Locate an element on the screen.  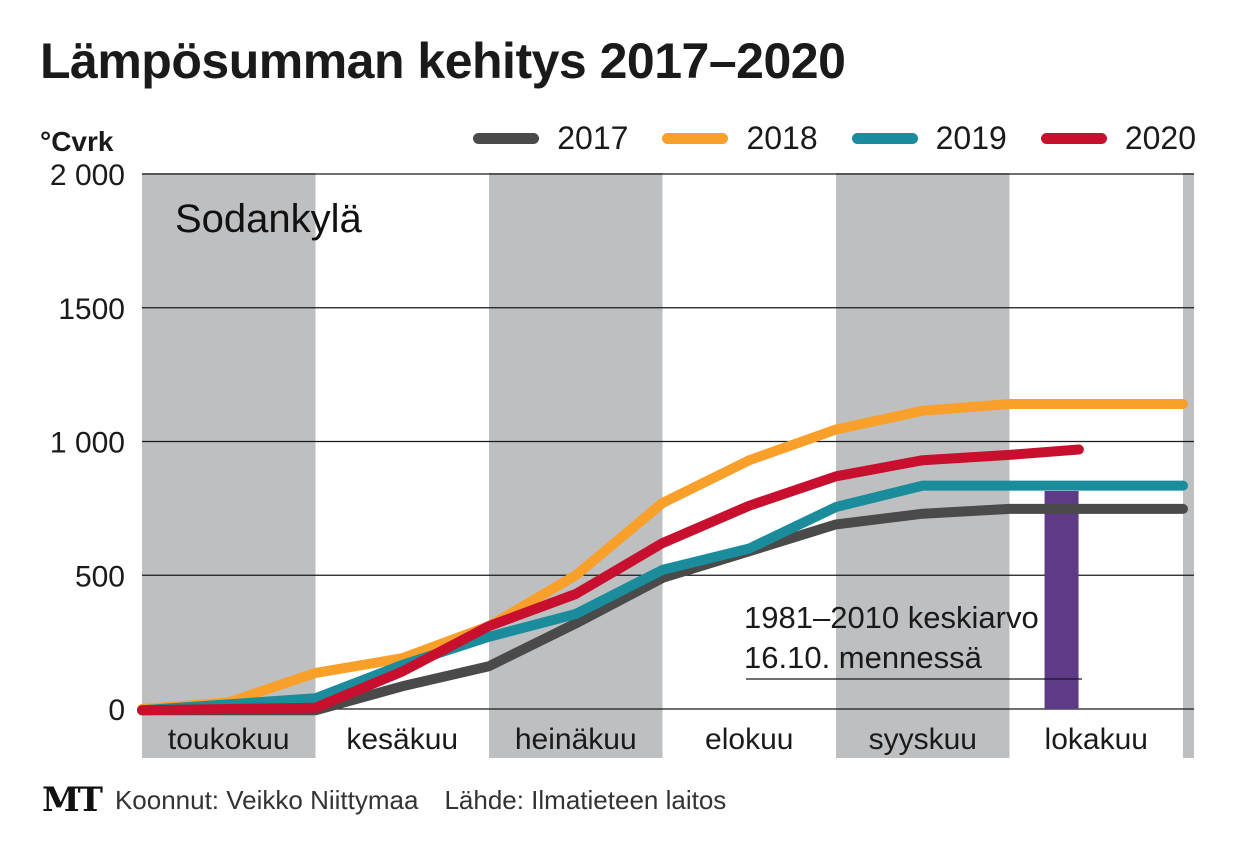
x-month-label: kesäkuu is located at coordinates (402, 739).